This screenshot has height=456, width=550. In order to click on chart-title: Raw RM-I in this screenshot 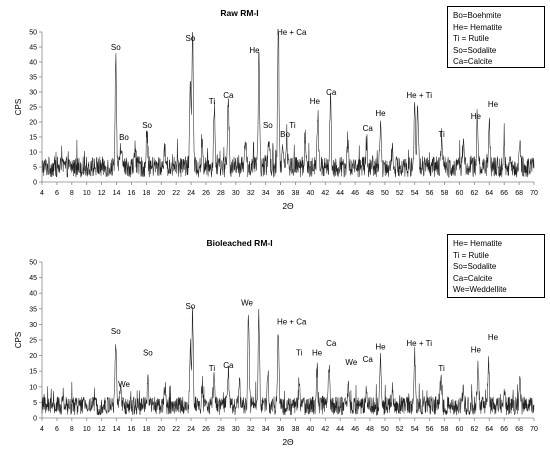, I will do `click(239, 13)`.